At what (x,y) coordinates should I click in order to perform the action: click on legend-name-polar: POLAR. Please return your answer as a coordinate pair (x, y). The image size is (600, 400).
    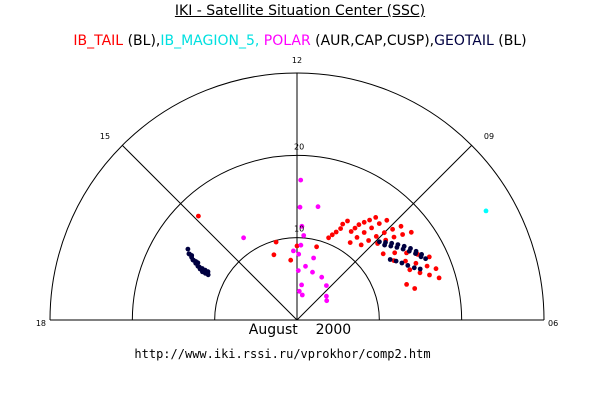
    Looking at the image, I should click on (287, 41).